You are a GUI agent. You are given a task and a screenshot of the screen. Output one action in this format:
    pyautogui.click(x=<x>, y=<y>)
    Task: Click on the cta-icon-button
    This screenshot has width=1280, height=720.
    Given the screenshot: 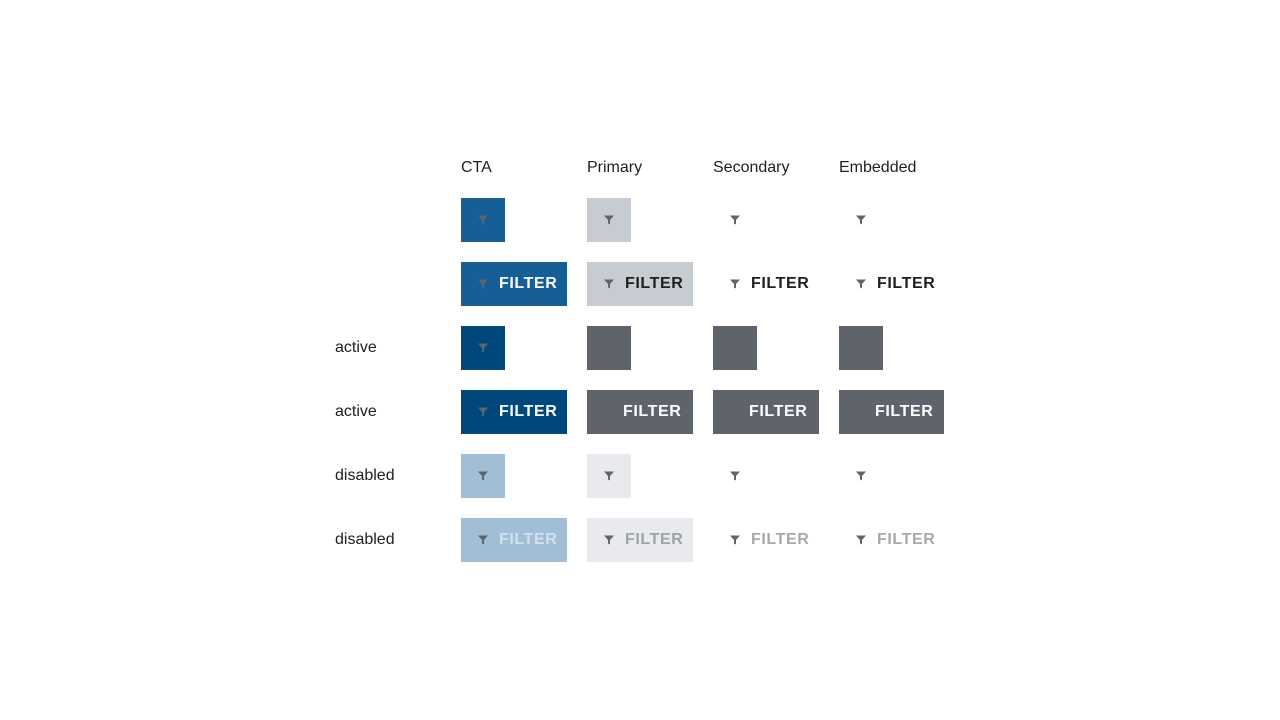 What is the action you would take?
    pyautogui.click(x=483, y=220)
    